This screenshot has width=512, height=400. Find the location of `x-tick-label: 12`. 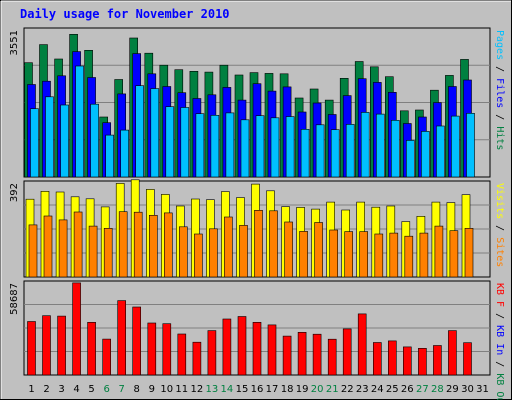

x-tick-label: 12 is located at coordinates (197, 389).